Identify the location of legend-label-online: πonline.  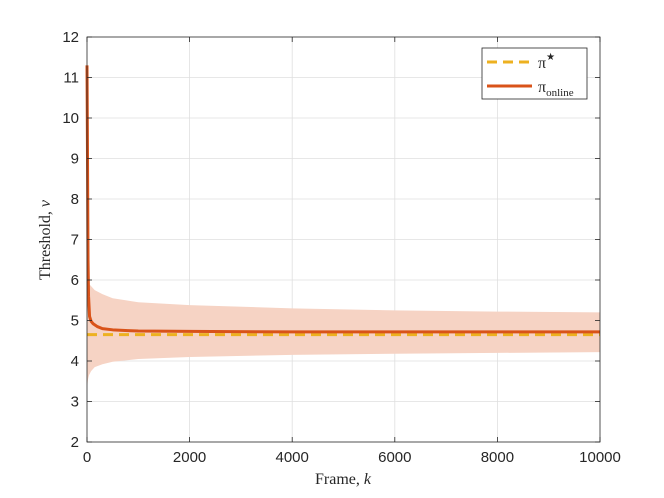
(556, 89).